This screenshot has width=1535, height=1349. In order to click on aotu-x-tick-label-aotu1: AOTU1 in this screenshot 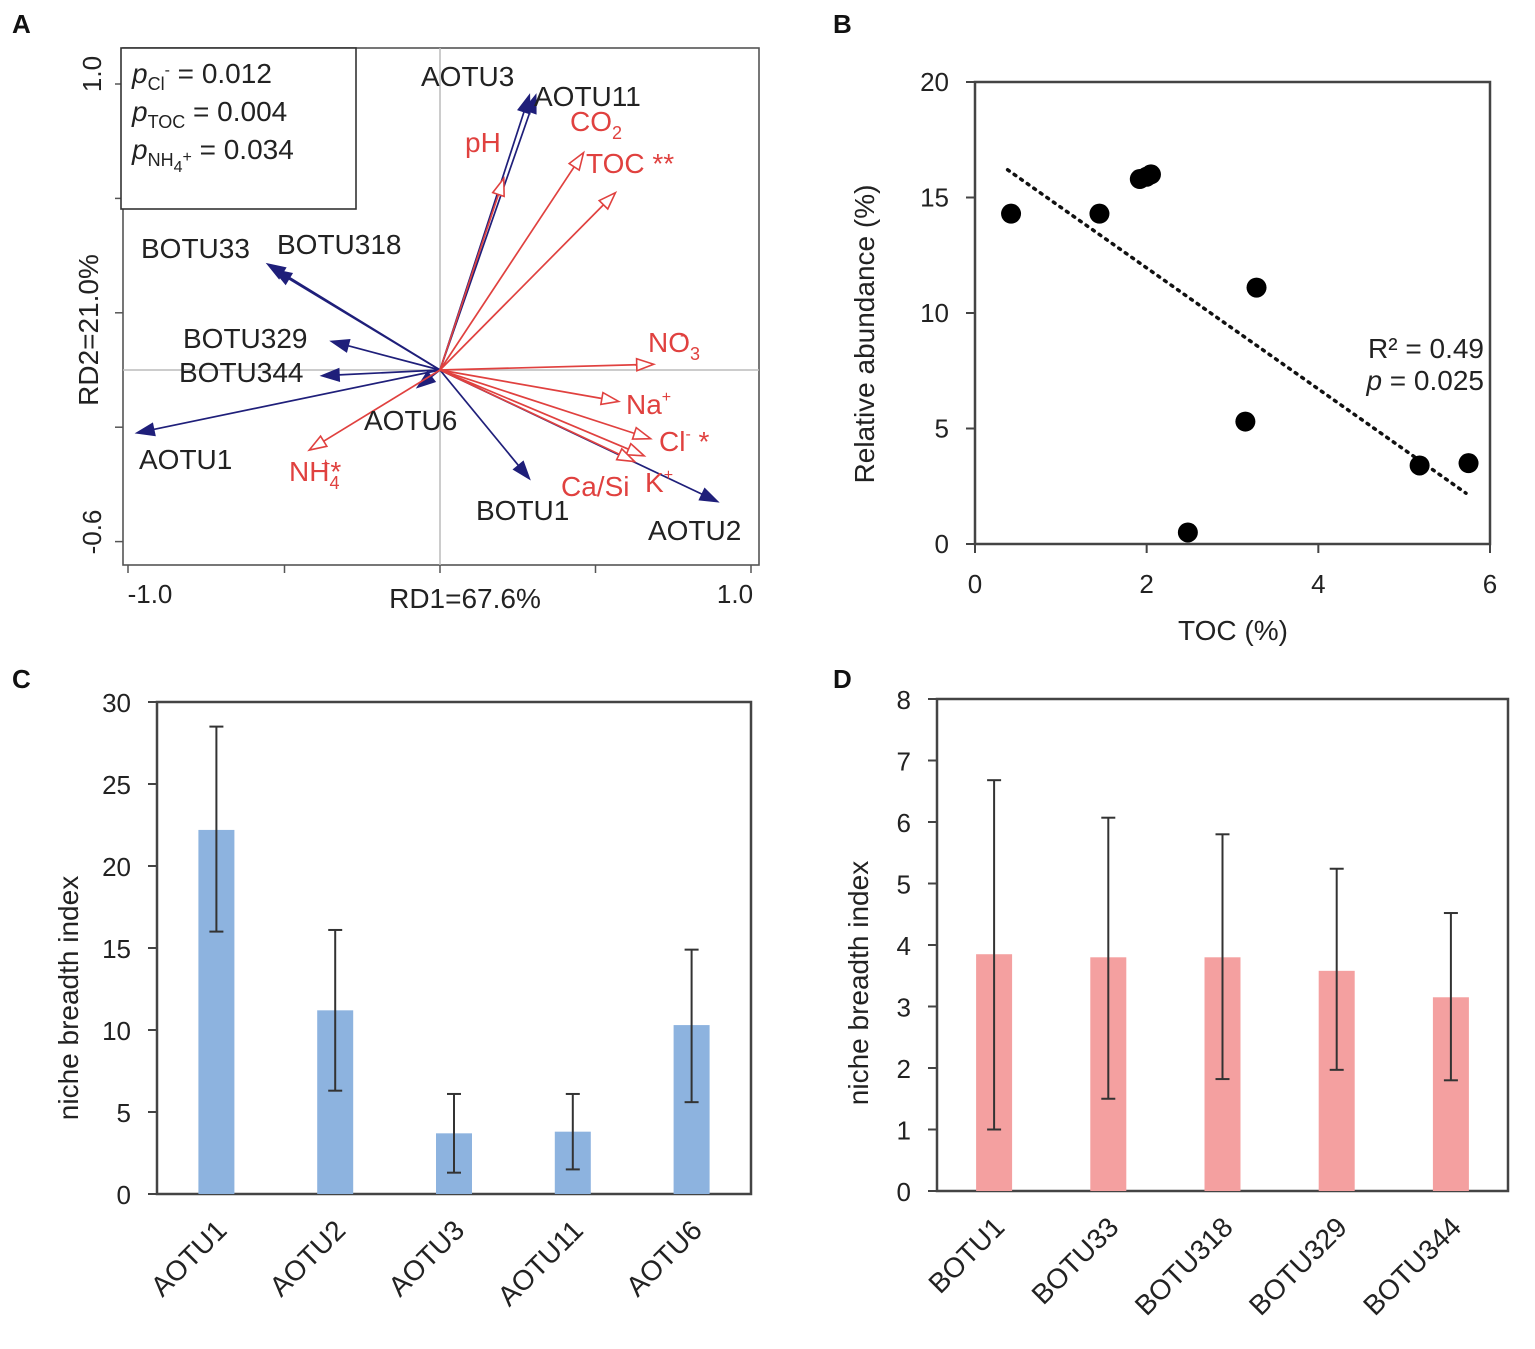, I will do `click(189, 1258)`.